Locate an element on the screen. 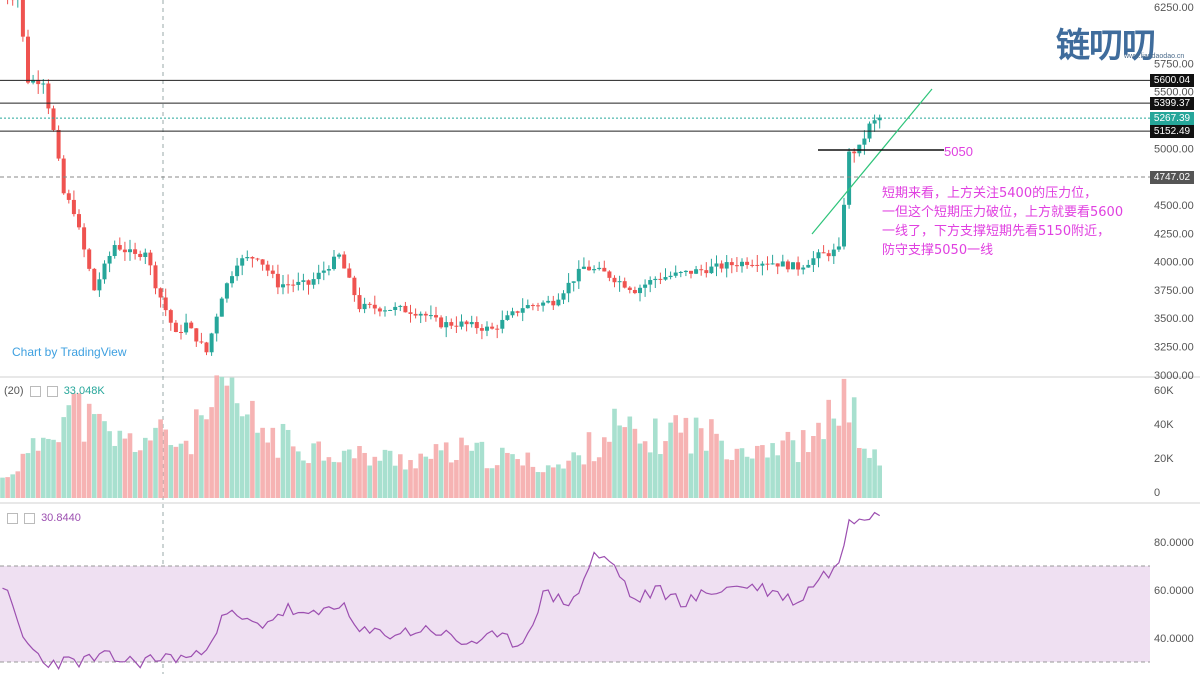  y-axis-tick-label: 80.0000 is located at coordinates (1174, 543).